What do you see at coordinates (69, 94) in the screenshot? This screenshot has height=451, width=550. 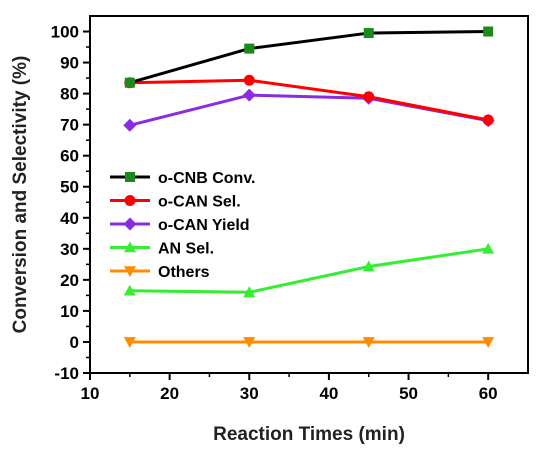 I see `y-tick-label-9: 80` at bounding box center [69, 94].